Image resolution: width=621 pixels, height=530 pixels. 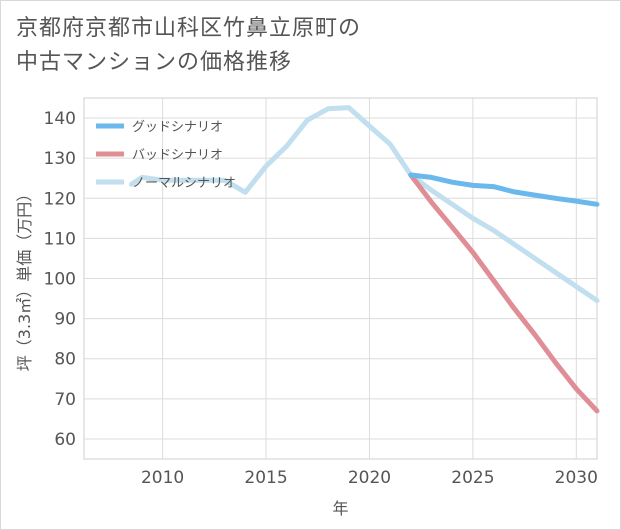 What do you see at coordinates (265, 478) in the screenshot?
I see `x-tick-label: 2015` at bounding box center [265, 478].